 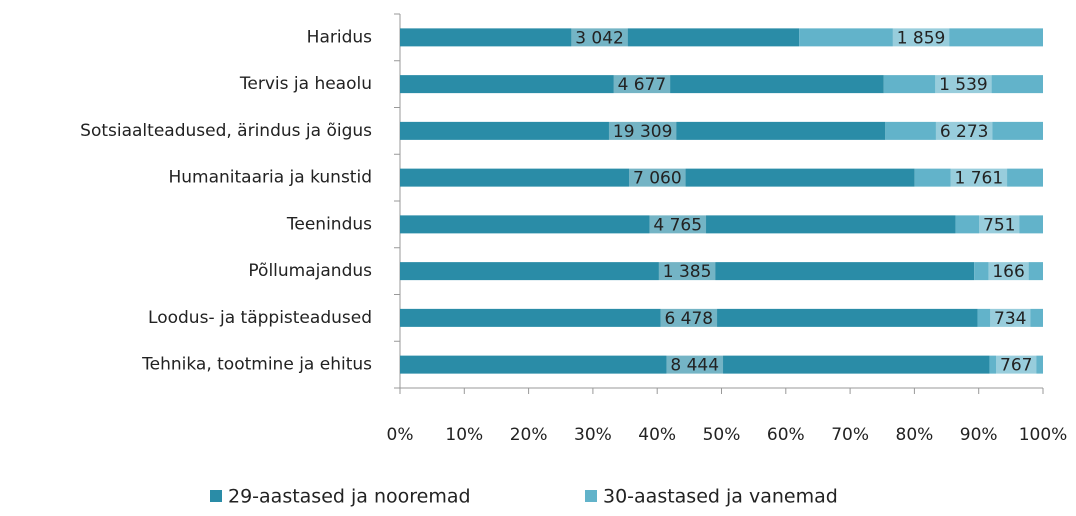 I want to click on x-tick-label: 10%, so click(x=464, y=435).